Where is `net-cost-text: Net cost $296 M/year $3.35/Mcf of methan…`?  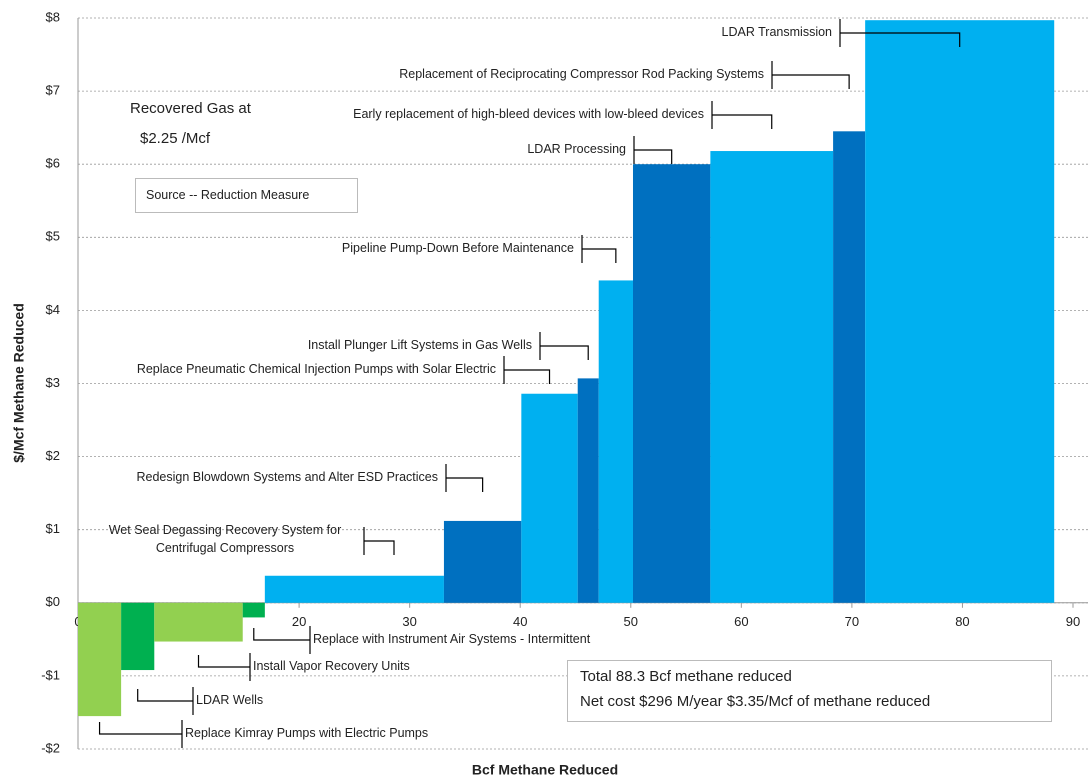
net-cost-text: Net cost $296 M/year $3.35/Mcf of methan… is located at coordinates (755, 701).